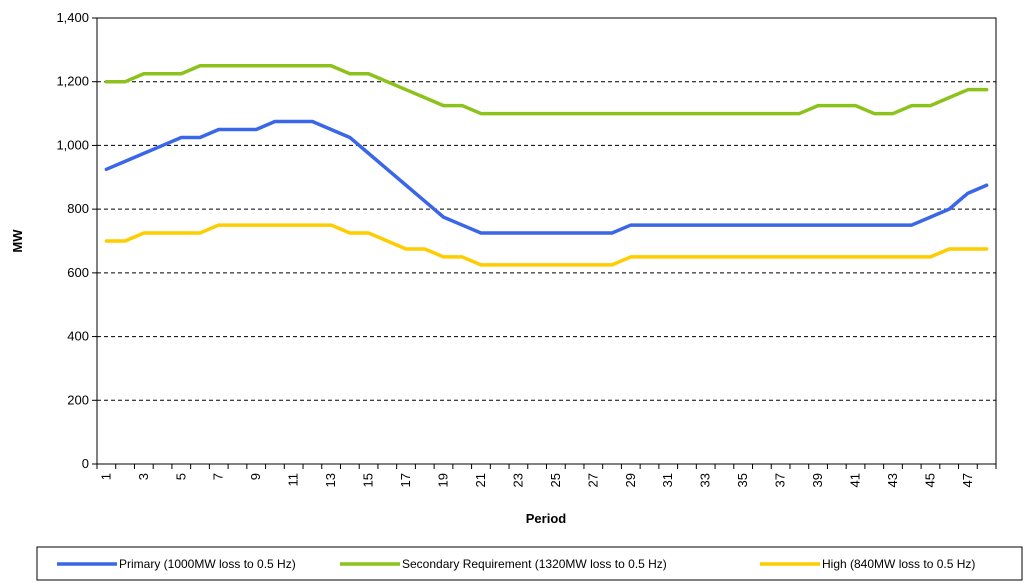 This screenshot has height=586, width=1027. I want to click on y-tick-label: 1,200, so click(72, 81).